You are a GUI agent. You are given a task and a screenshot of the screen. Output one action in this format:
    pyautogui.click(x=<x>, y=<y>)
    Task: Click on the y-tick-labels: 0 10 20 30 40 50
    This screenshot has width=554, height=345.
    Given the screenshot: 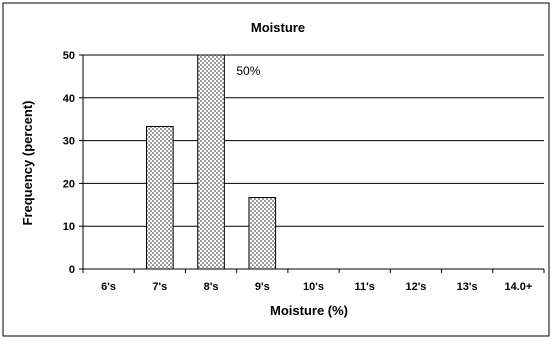 What is the action you would take?
    pyautogui.click(x=69, y=163)
    